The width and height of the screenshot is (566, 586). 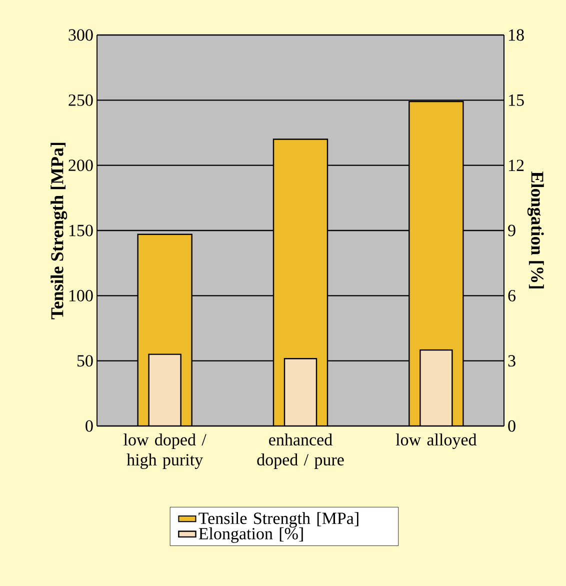 What do you see at coordinates (59, 231) in the screenshot?
I see `y-axis-title: Tensile Strength [MPa]` at bounding box center [59, 231].